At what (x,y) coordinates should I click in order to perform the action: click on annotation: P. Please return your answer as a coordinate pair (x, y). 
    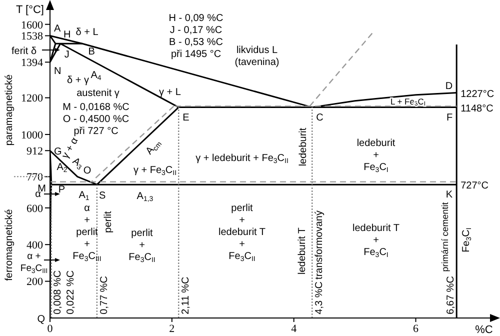
    Looking at the image, I should click on (62, 190).